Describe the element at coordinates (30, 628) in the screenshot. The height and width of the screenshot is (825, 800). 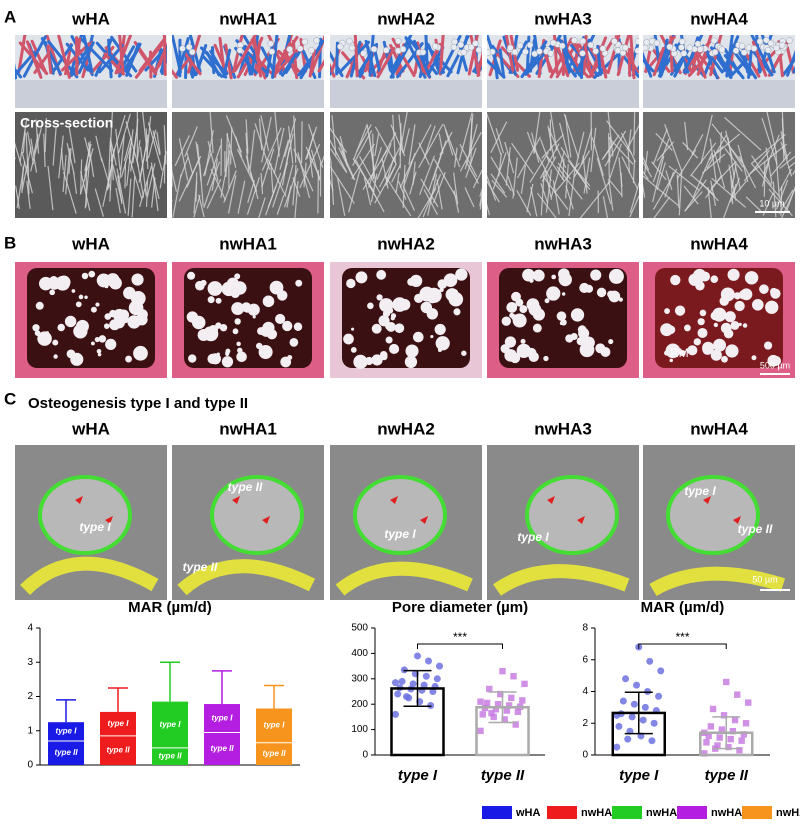
I see `y-tick-label: 4` at that location.